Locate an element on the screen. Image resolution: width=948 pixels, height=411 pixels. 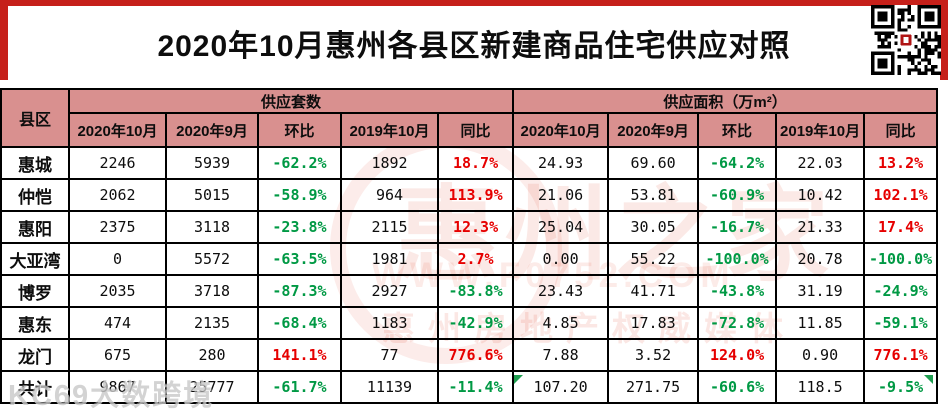
value-cell: 4.85 is located at coordinates (561, 323).